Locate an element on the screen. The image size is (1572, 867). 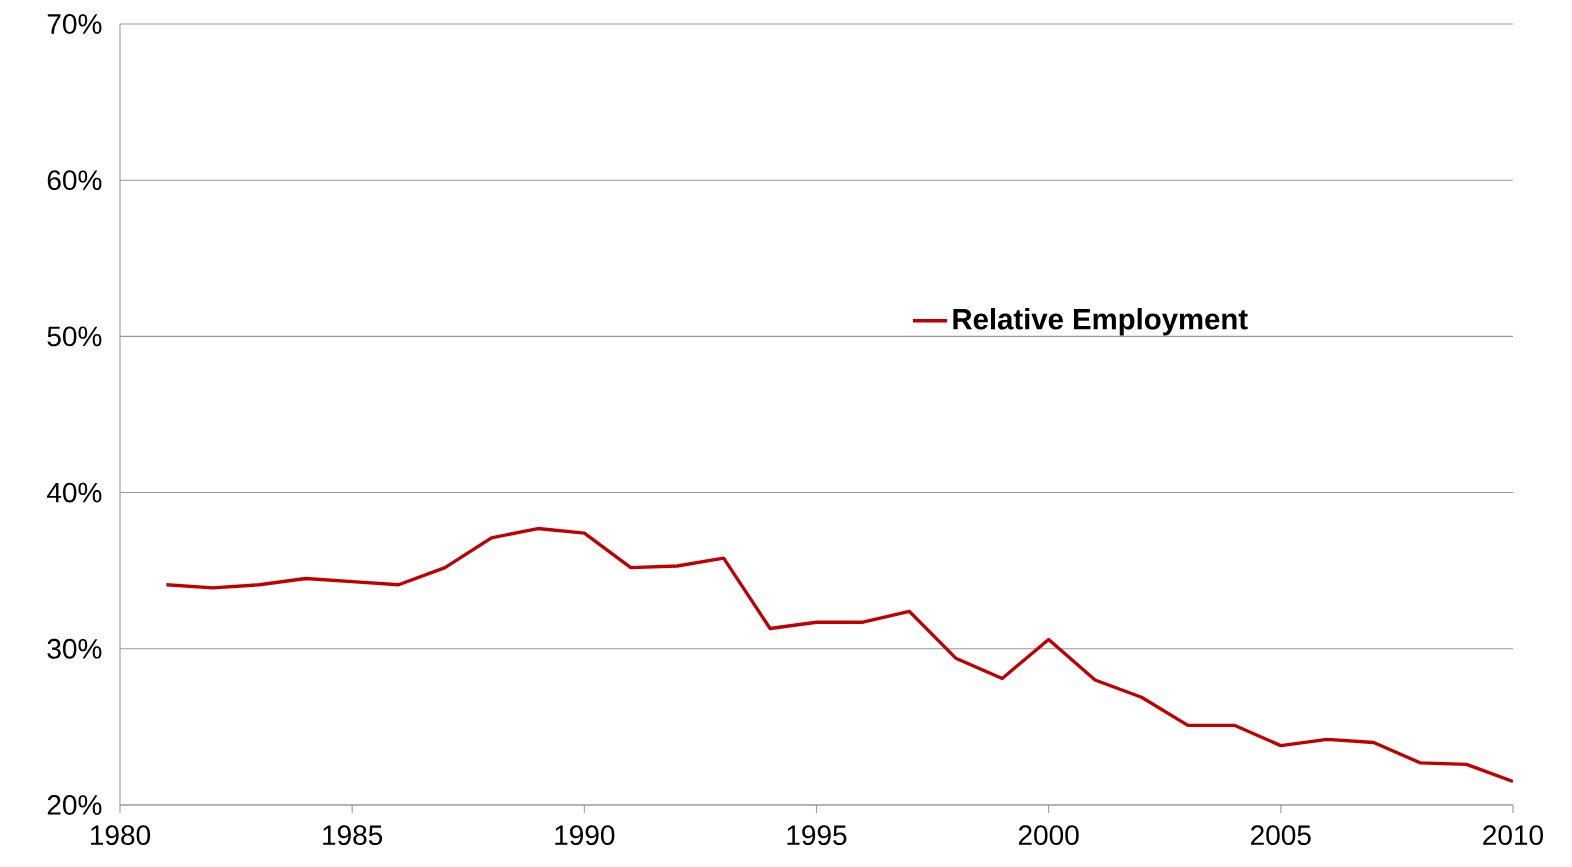
x-tick-label: 1990 is located at coordinates (585, 835).